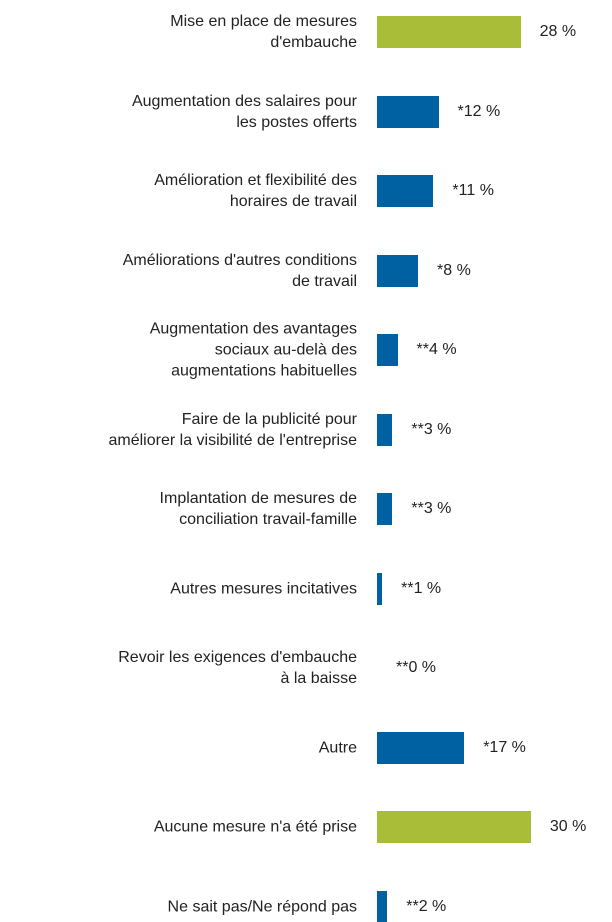 The height and width of the screenshot is (922, 612). What do you see at coordinates (263, 588) in the screenshot?
I see `category-label: Autres mesures incitatives` at bounding box center [263, 588].